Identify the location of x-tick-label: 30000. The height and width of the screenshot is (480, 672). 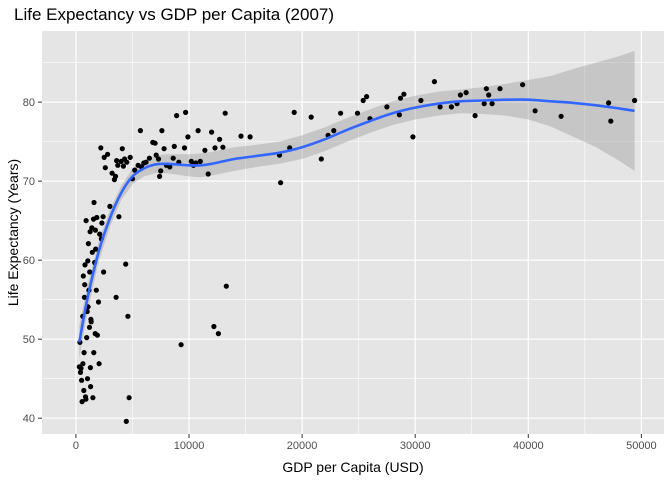
(415, 446).